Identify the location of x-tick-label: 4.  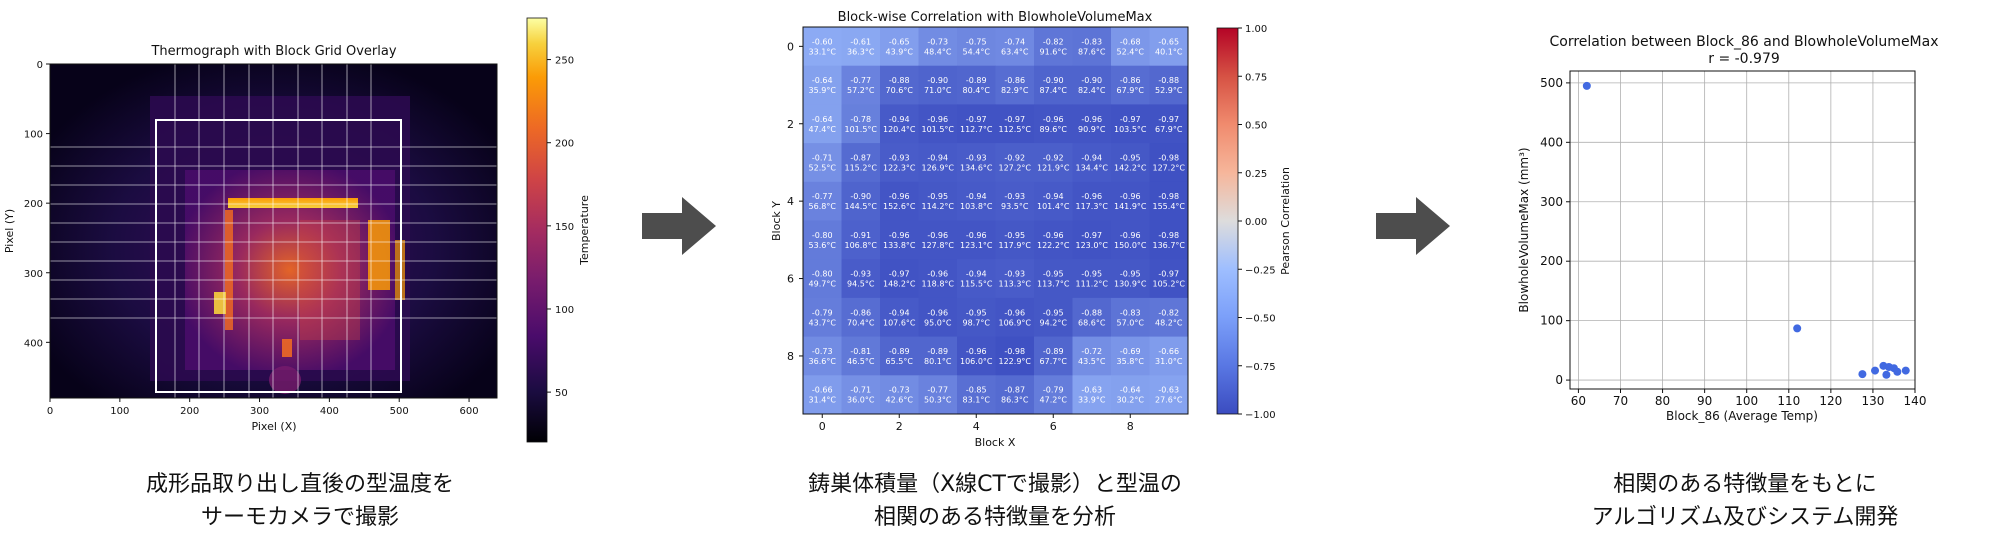
(976, 426).